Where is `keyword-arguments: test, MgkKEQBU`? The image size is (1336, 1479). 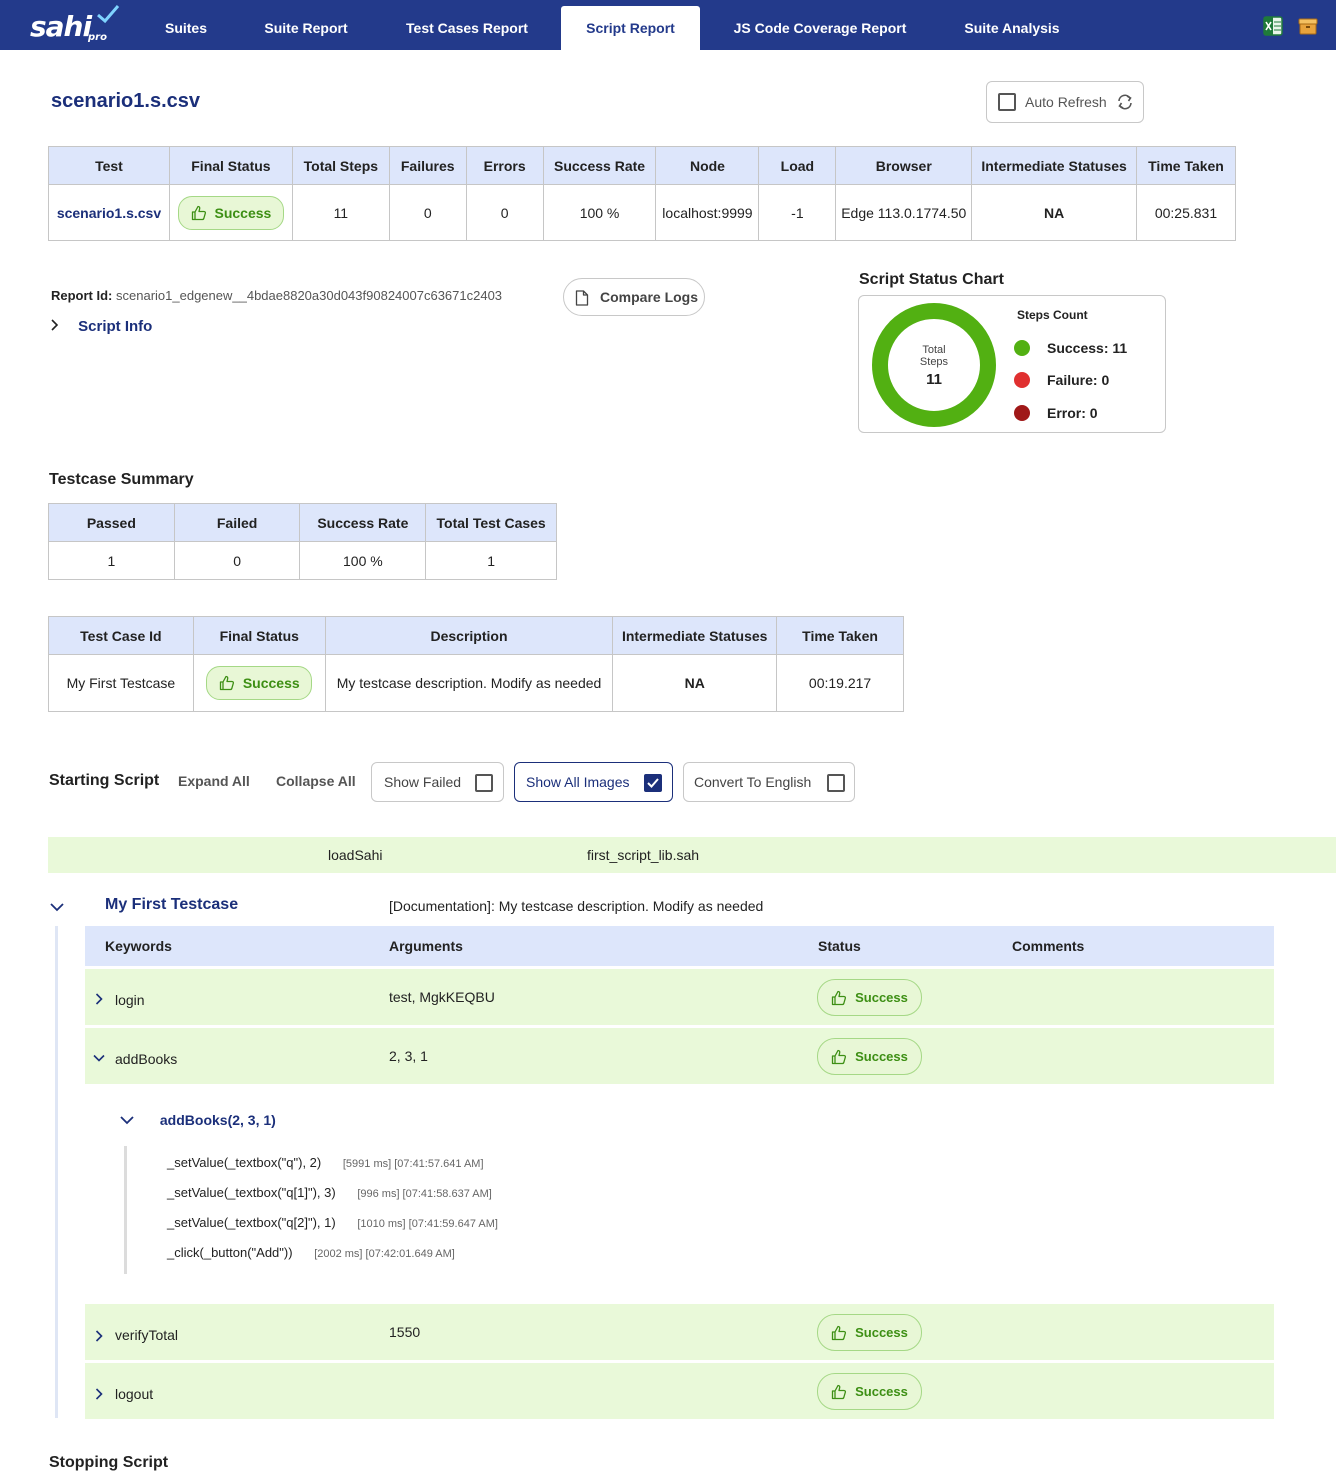 keyword-arguments: test, MgkKEQBU is located at coordinates (442, 997).